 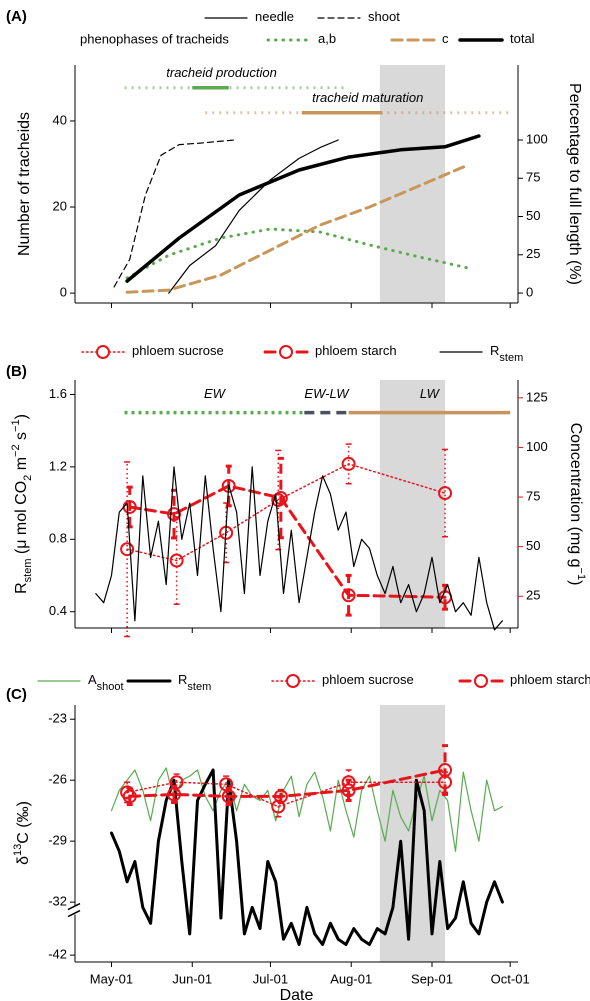 I want to click on y-axis-label-part: m, so click(x=21, y=466).